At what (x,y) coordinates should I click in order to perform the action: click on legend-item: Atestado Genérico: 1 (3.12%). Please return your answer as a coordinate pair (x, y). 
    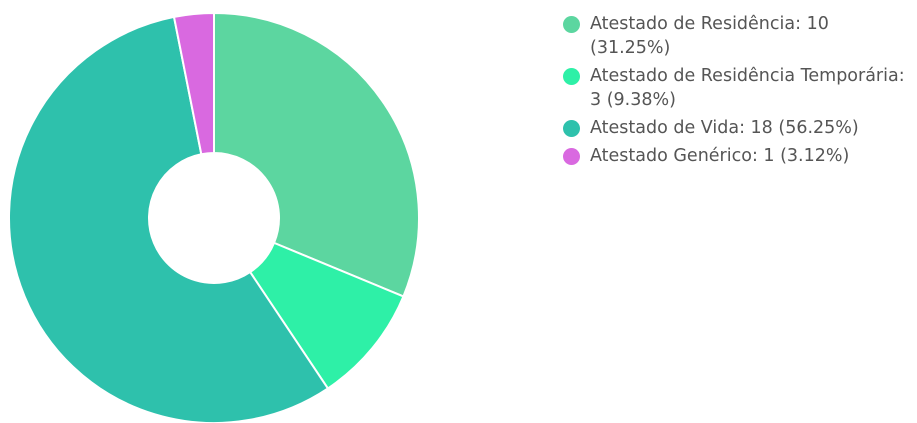
    Looking at the image, I should click on (738, 156).